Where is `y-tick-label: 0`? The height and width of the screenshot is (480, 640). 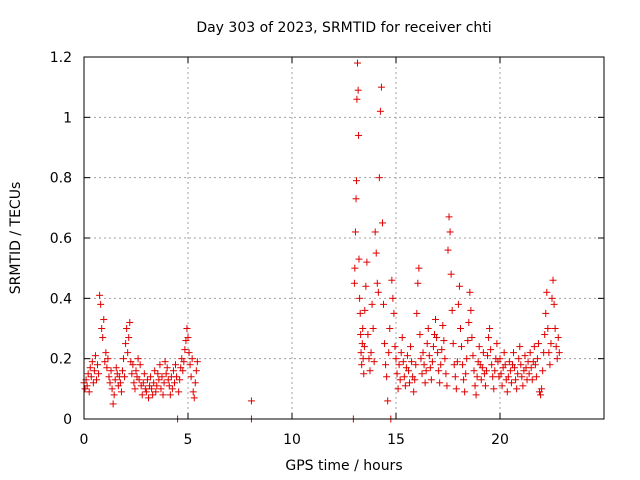
y-tick-label: 0 is located at coordinates (67, 420).